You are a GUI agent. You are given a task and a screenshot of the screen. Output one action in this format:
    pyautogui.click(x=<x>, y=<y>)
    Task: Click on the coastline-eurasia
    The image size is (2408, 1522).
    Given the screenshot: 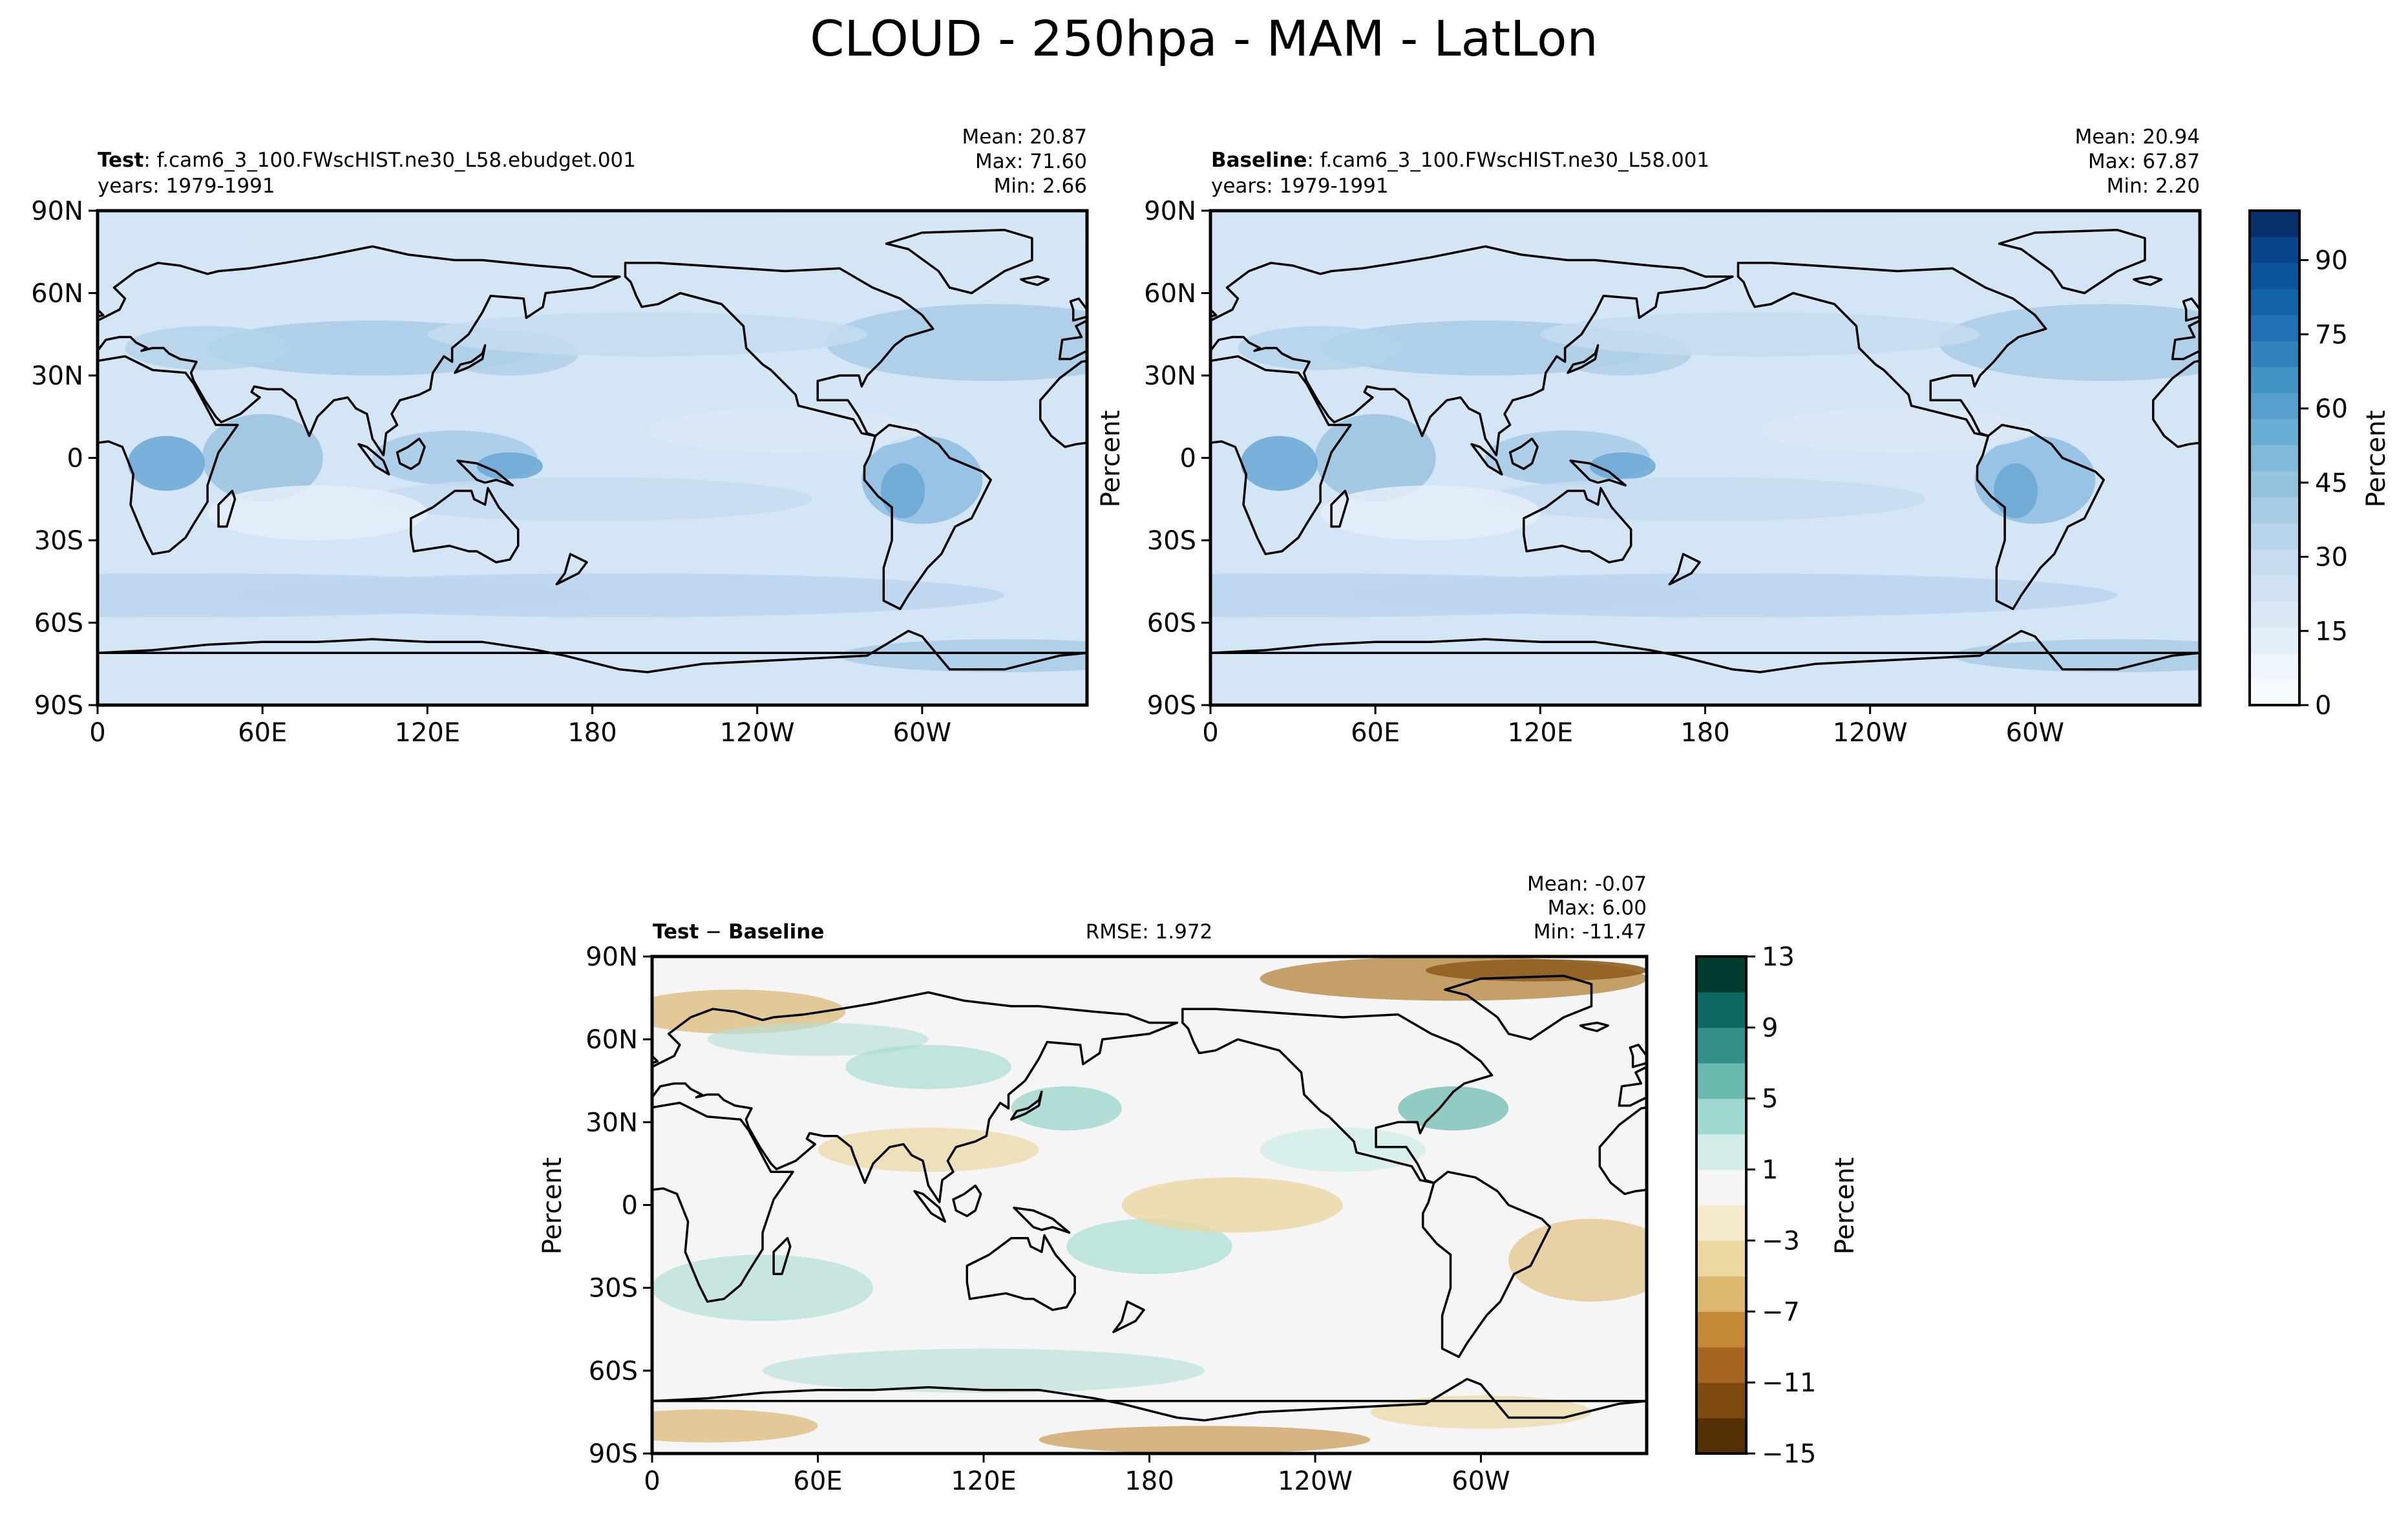 What is the action you would take?
    pyautogui.click(x=359, y=351)
    